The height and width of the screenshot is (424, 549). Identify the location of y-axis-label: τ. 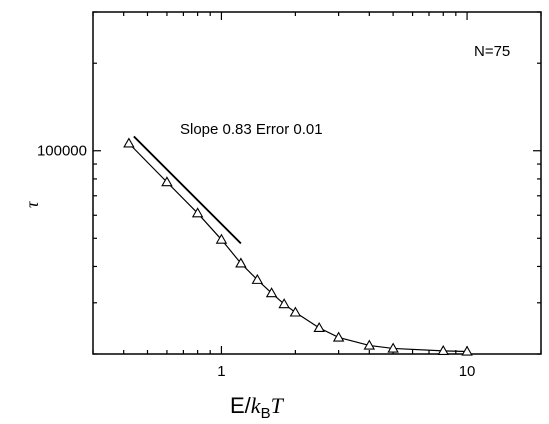
(32, 204).